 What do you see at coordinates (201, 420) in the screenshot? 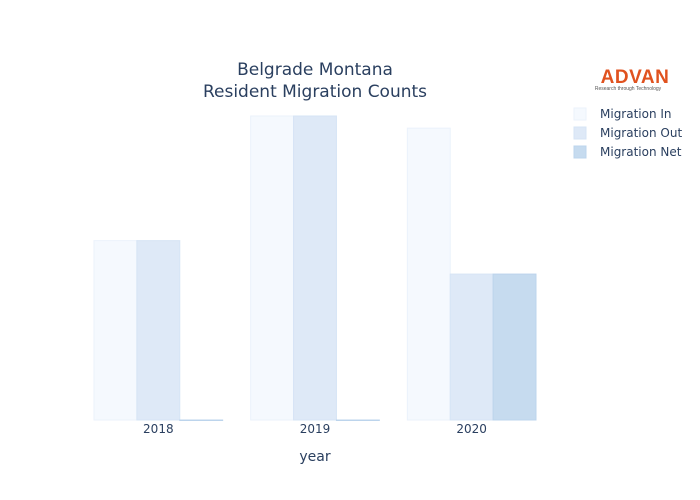
I see `bar-migration-net-2018` at bounding box center [201, 420].